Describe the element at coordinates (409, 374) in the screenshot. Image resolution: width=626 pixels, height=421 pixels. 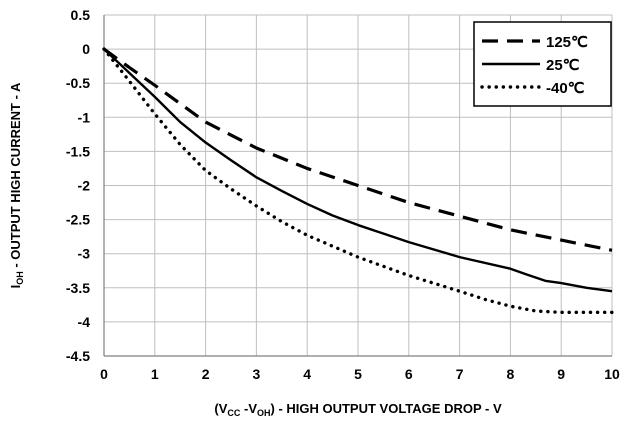
I see `x-tick-label: 6` at that location.